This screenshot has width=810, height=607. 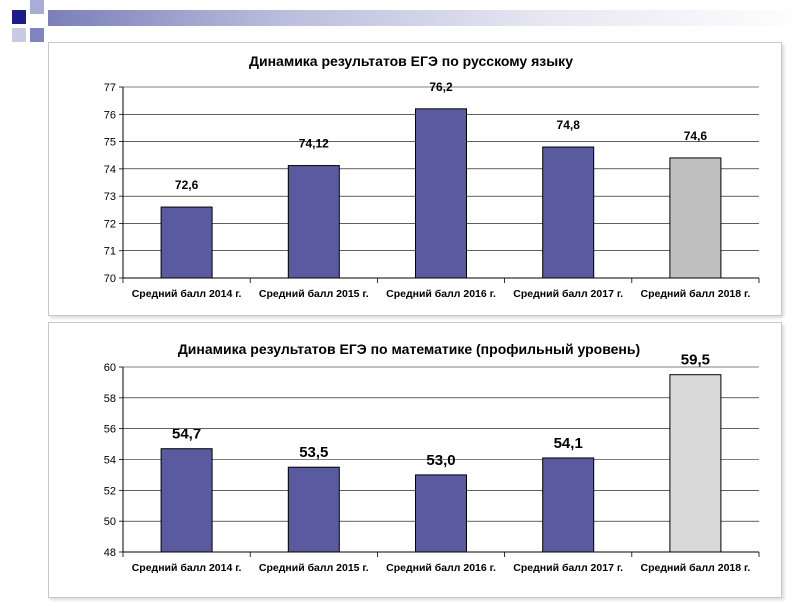 I want to click on y-tick-label: 60, so click(x=110, y=368).